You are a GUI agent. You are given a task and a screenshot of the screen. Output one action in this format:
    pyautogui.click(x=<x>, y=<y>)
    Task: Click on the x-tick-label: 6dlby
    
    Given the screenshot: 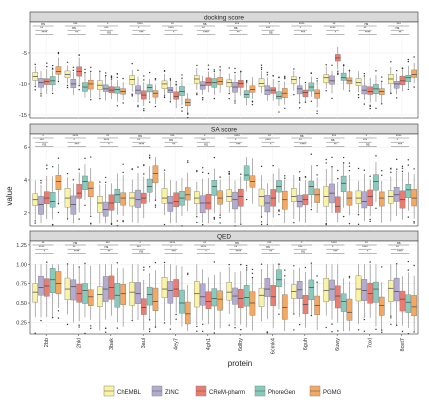 What is the action you would take?
    pyautogui.click(x=241, y=344)
    